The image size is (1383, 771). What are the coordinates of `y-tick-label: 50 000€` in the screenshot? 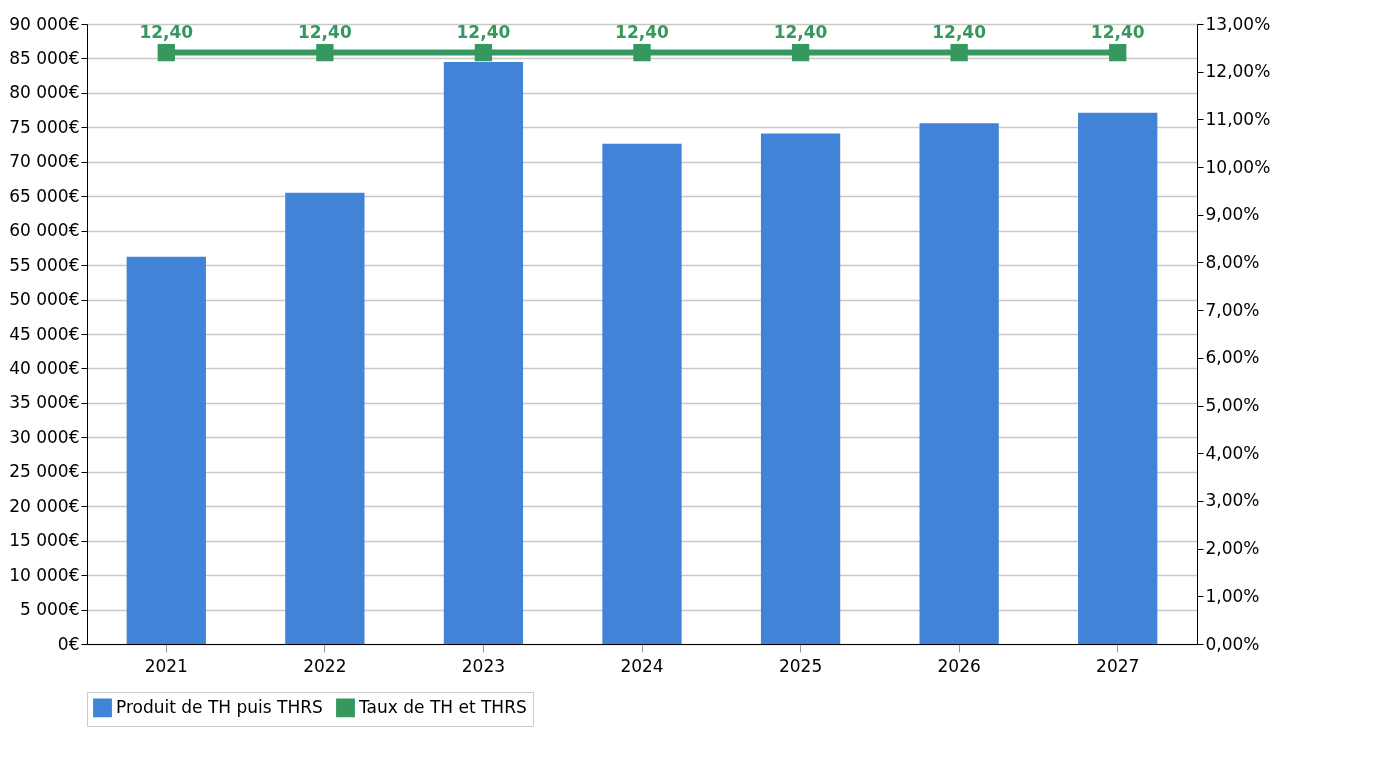 It's located at (44, 299).